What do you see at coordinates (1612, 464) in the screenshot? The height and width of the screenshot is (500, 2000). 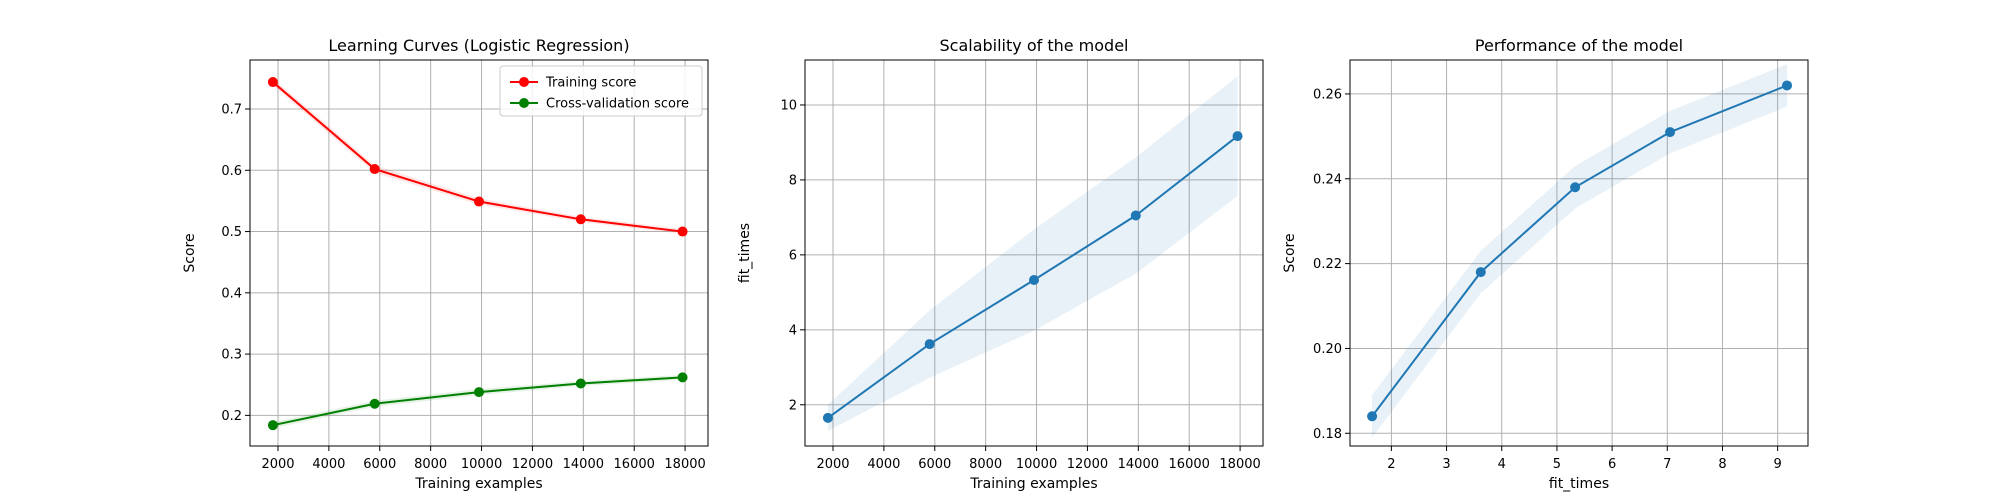 I see `x-tick-label: 6` at bounding box center [1612, 464].